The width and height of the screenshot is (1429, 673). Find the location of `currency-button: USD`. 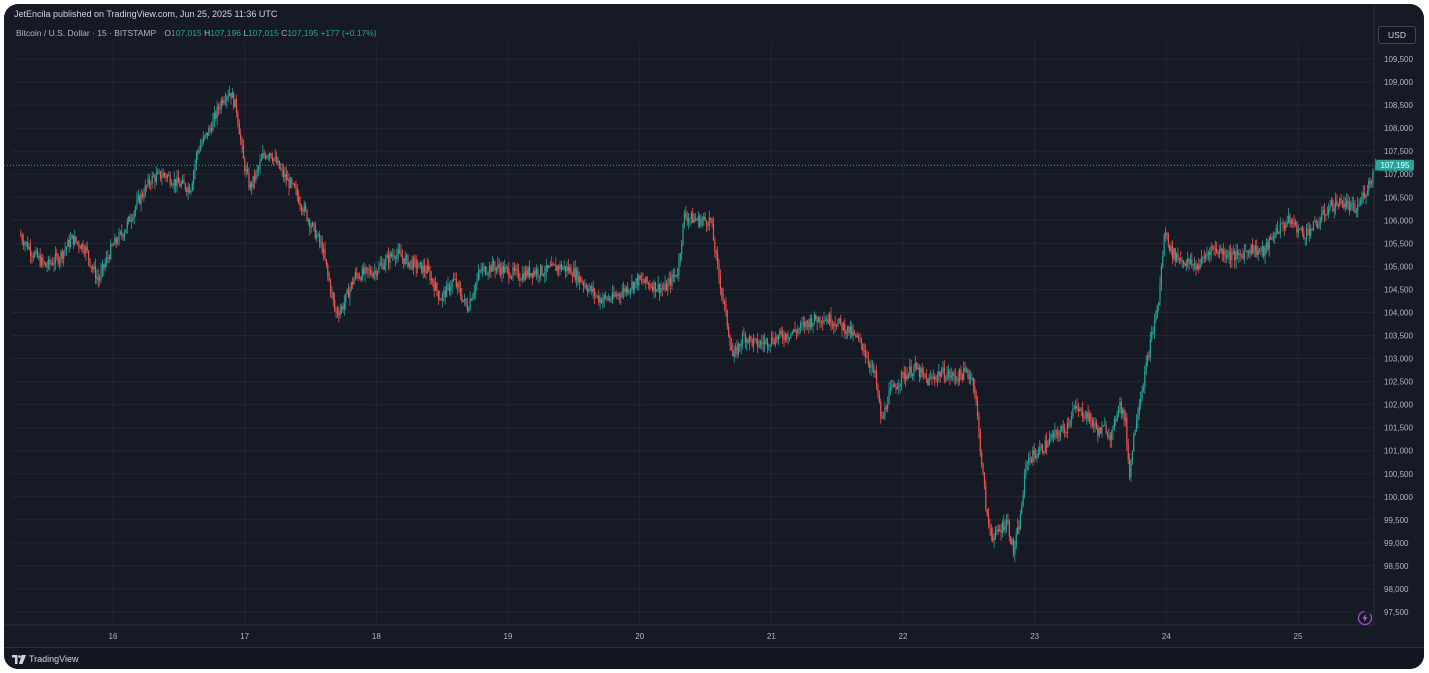

currency-button: USD is located at coordinates (1397, 35).